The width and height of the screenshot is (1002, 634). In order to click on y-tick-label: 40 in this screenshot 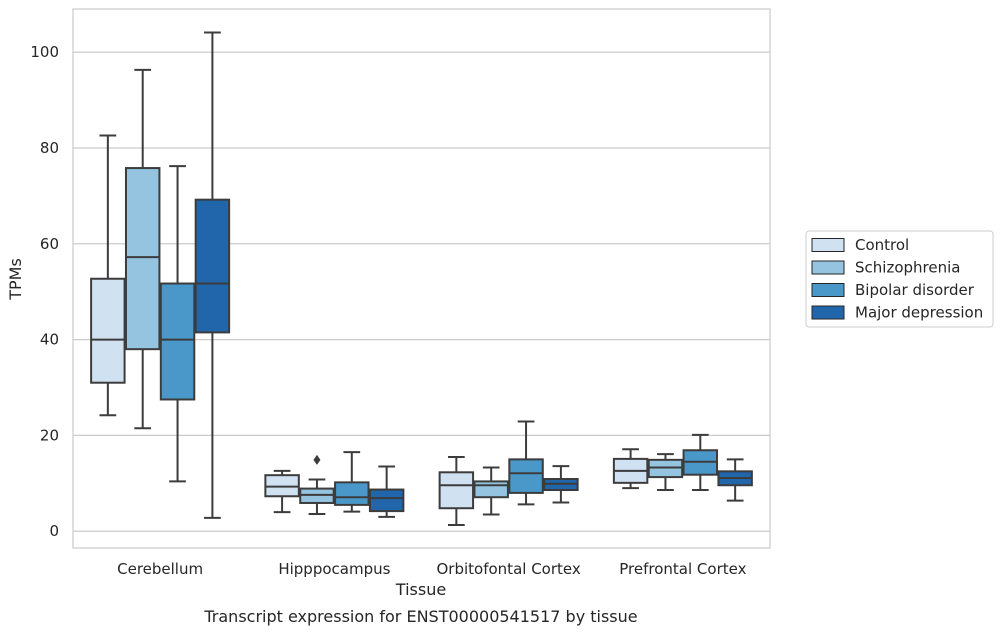, I will do `click(49, 340)`.